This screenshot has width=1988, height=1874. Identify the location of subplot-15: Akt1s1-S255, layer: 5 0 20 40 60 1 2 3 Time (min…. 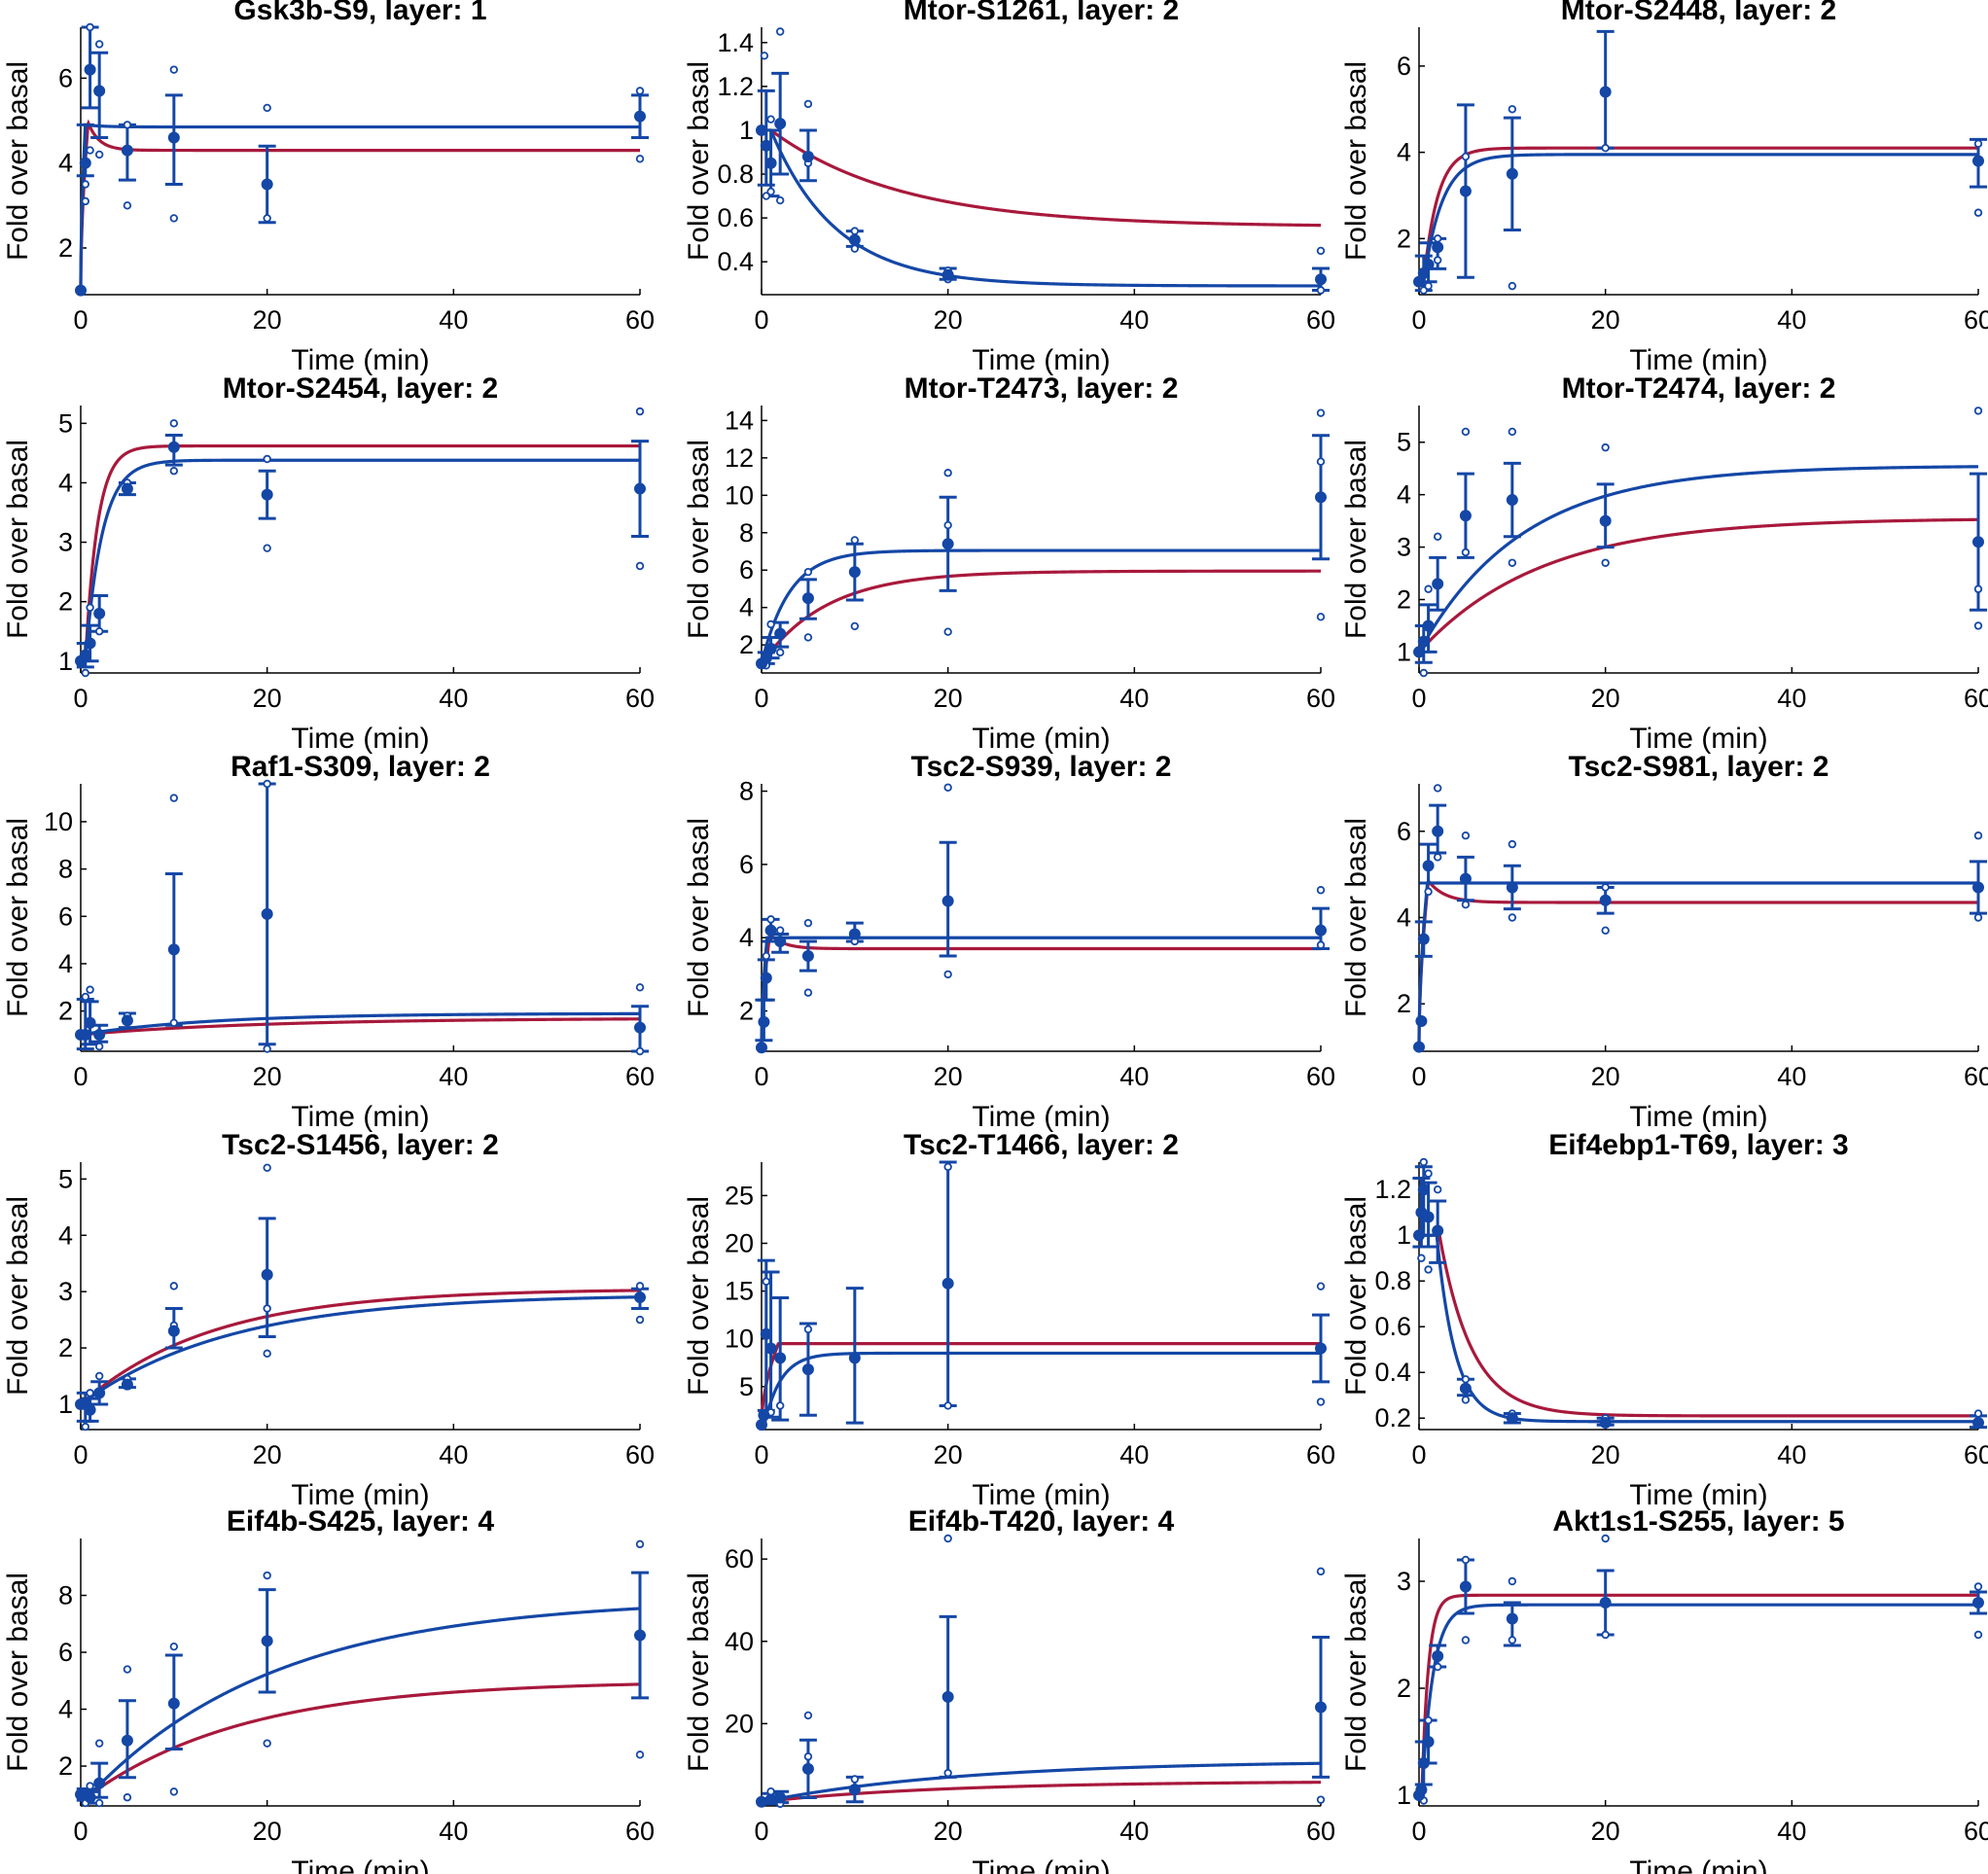
(1664, 1689).